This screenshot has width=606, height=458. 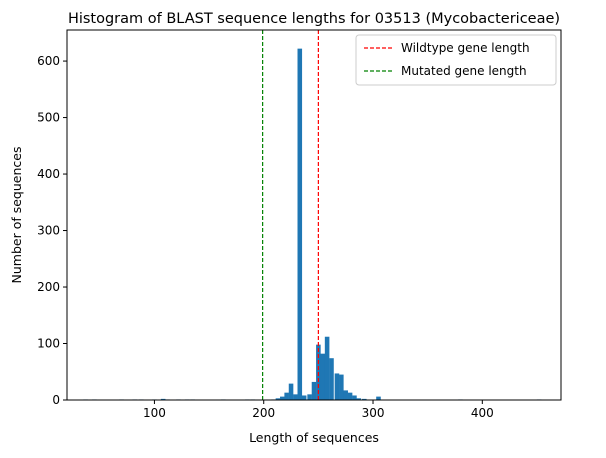 What do you see at coordinates (48, 344) in the screenshot?
I see `y-tick-label: 100` at bounding box center [48, 344].